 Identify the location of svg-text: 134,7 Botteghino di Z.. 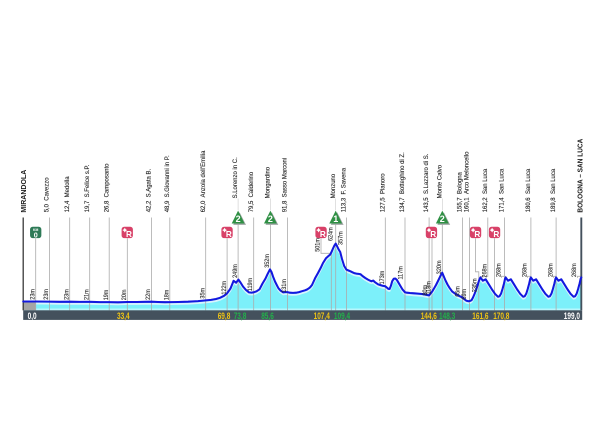
(402, 182).